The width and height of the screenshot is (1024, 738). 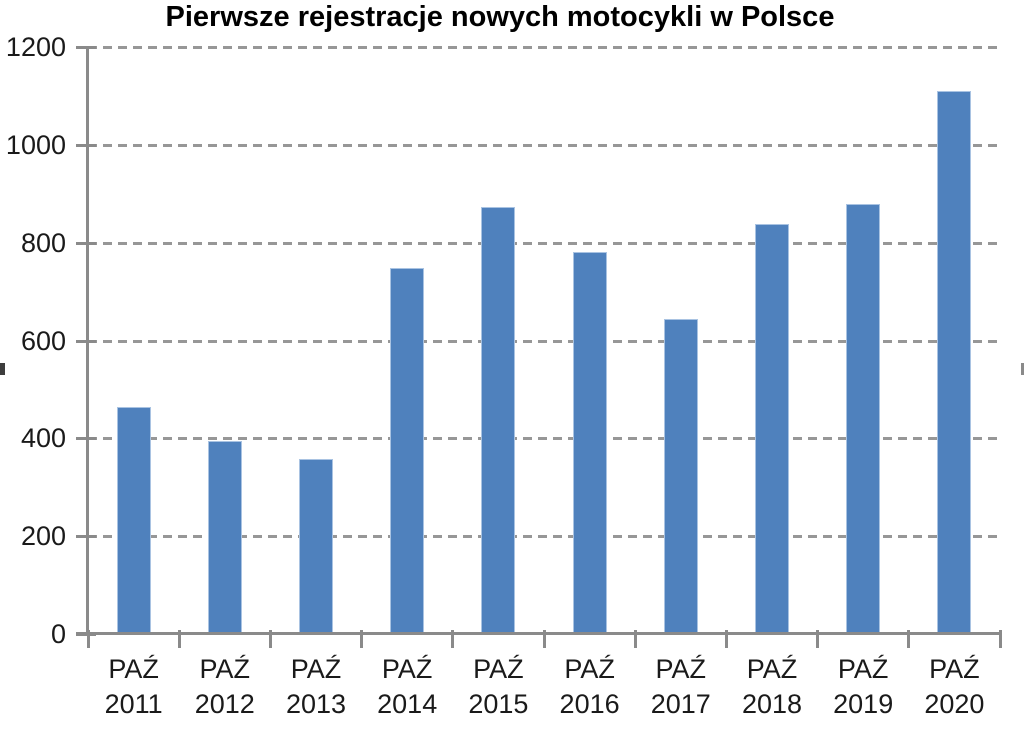 What do you see at coordinates (407, 687) in the screenshot?
I see `x-axis-label-2014: PAŹ 2014` at bounding box center [407, 687].